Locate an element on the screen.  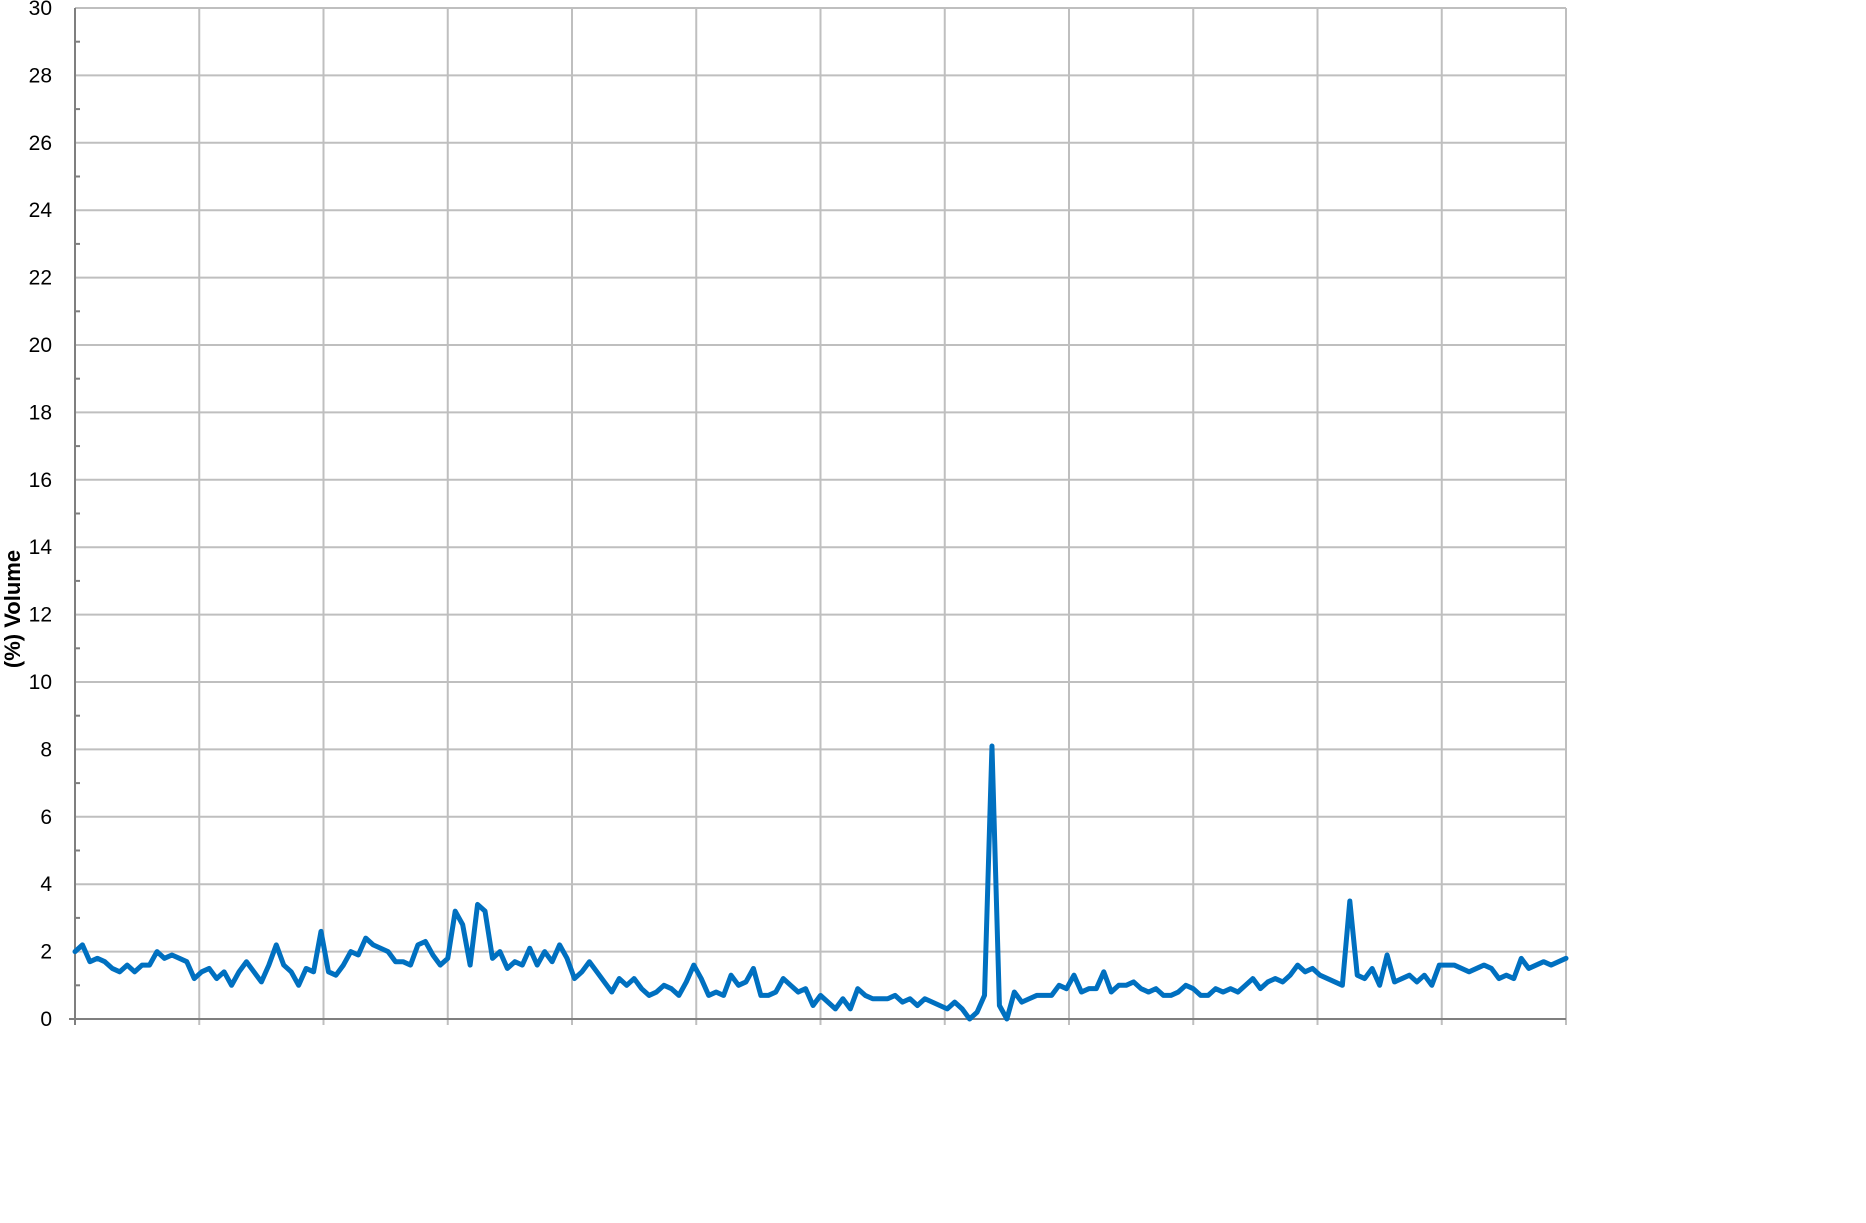
y-axis-title: (%) Volume is located at coordinates (12, 609).